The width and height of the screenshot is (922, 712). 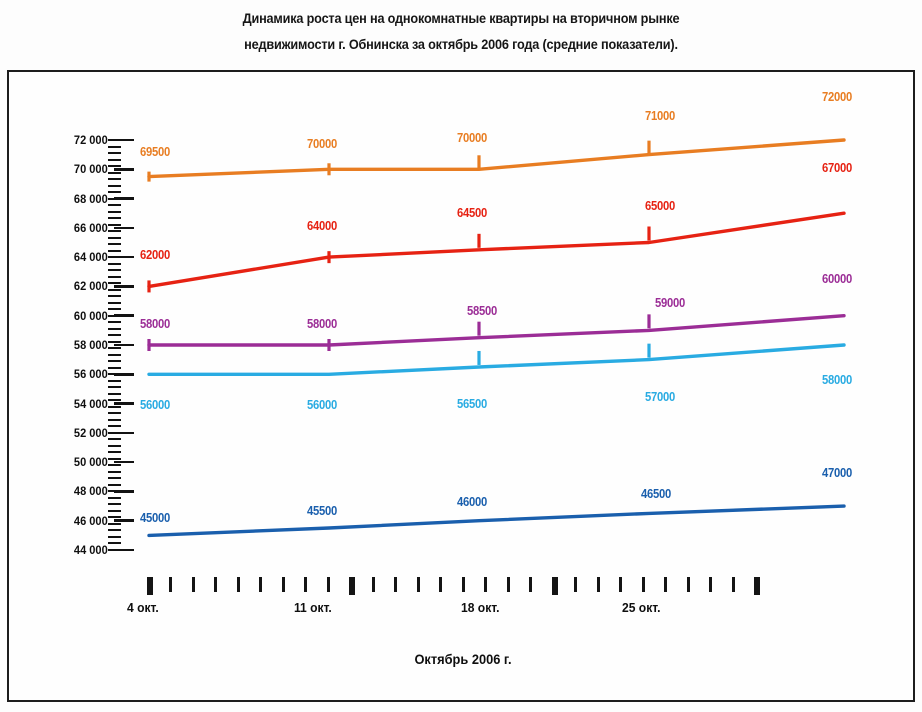 What do you see at coordinates (322, 226) in the screenshot?
I see `data-label-red: 64000` at bounding box center [322, 226].